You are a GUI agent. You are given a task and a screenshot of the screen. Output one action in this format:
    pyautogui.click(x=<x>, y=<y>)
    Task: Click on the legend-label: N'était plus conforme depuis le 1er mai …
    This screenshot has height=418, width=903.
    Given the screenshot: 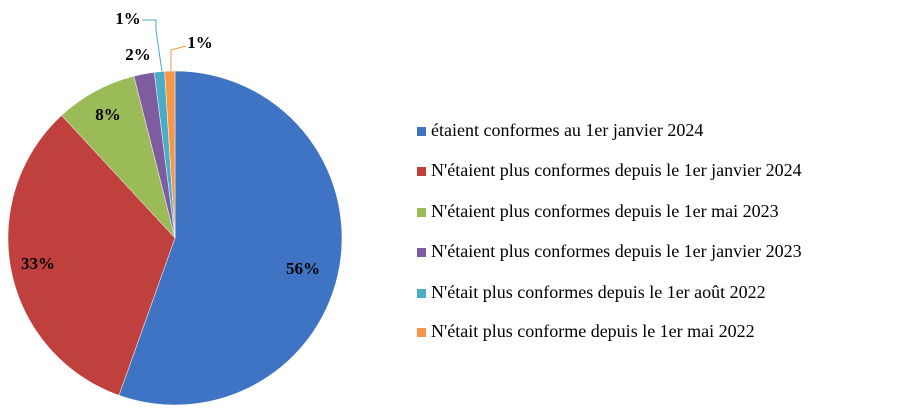 What is the action you would take?
    pyautogui.click(x=593, y=331)
    